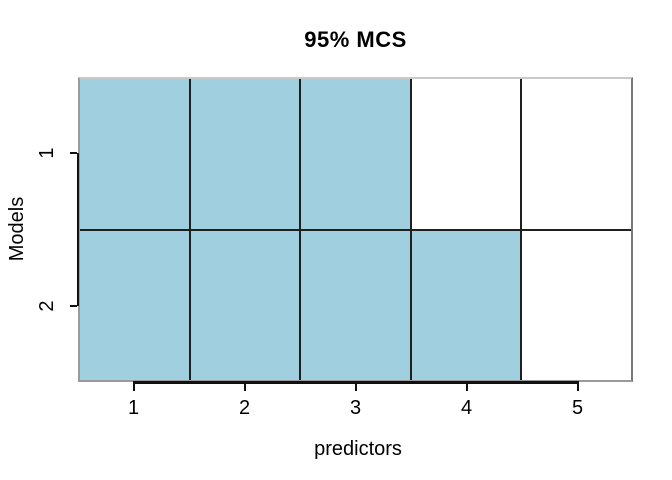 The image size is (672, 480). Describe the element at coordinates (244, 408) in the screenshot. I see `x-tick-label-2: 2` at that location.